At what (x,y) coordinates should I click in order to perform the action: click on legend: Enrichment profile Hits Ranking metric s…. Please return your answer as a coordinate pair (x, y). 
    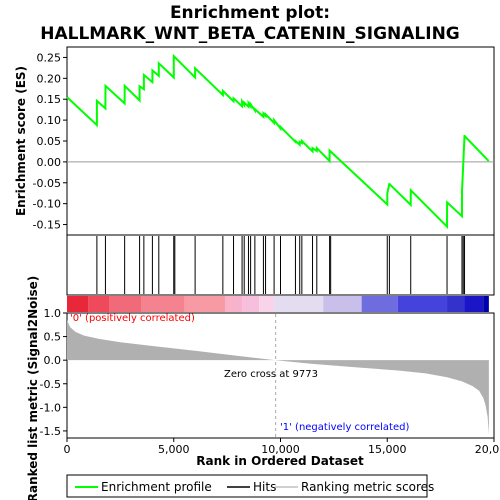
    Looking at the image, I should click on (250, 486).